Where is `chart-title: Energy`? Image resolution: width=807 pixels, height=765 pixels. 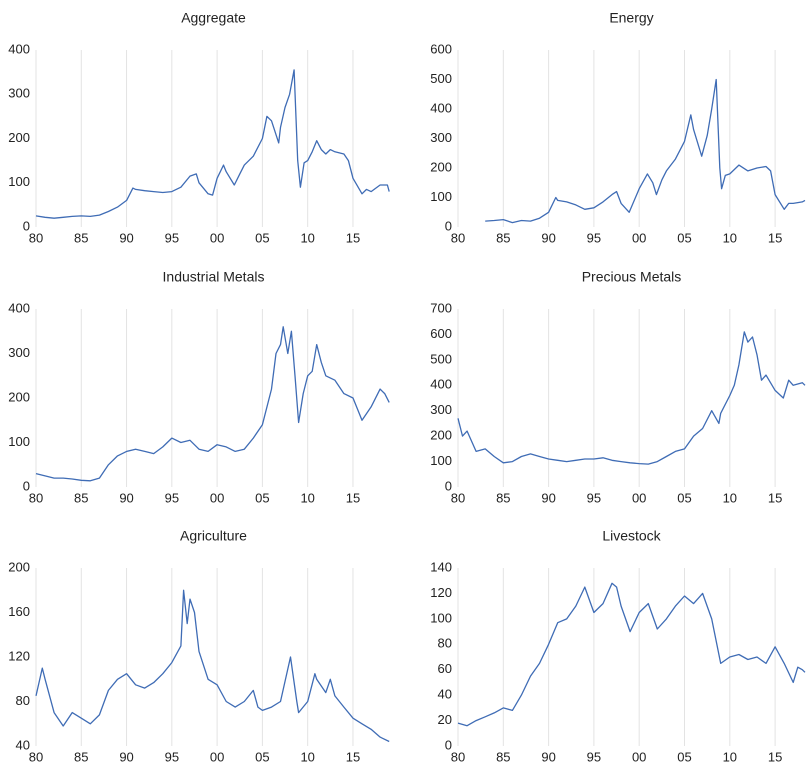 chart-title: Energy is located at coordinates (631, 18).